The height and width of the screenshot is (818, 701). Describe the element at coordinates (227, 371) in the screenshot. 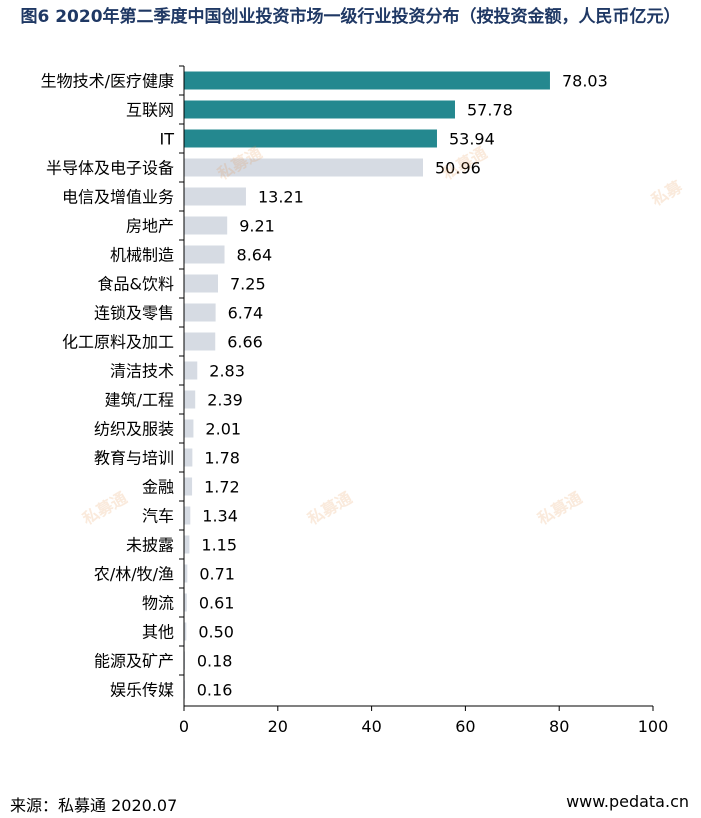

I see `data-label: 2.83` at that location.